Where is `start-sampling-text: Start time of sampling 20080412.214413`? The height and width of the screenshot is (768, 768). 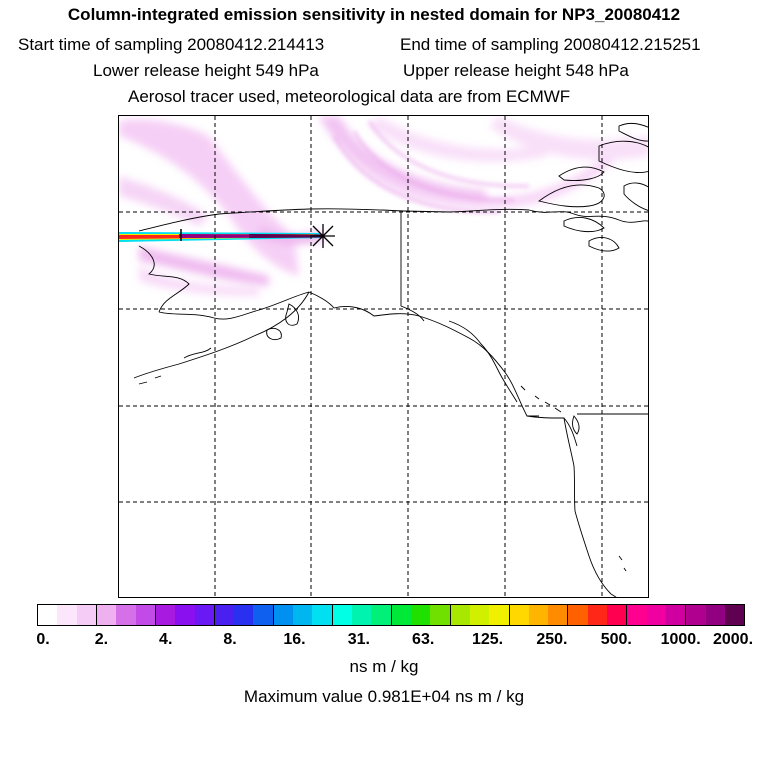 start-sampling-text: Start time of sampling 20080412.214413 is located at coordinates (171, 45).